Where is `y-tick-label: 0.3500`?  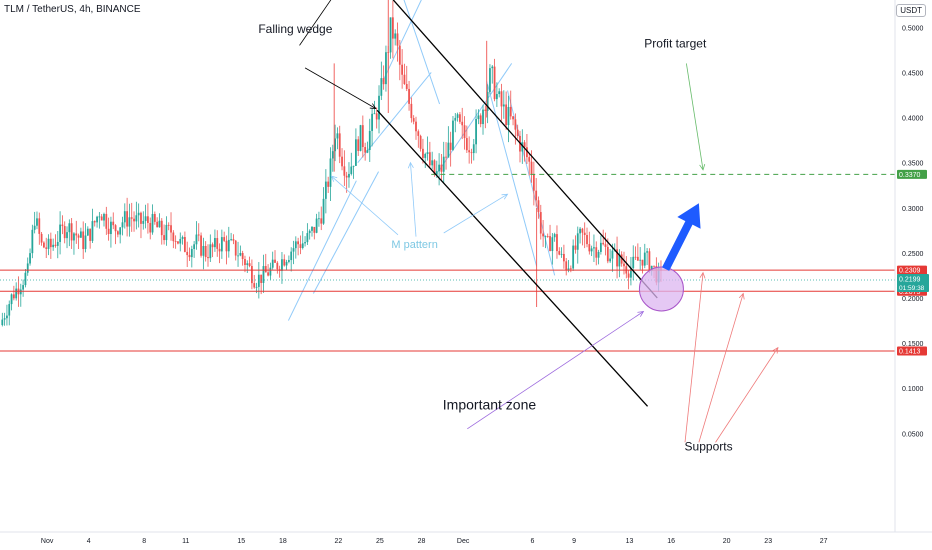 y-tick-label: 0.3500 is located at coordinates (913, 164).